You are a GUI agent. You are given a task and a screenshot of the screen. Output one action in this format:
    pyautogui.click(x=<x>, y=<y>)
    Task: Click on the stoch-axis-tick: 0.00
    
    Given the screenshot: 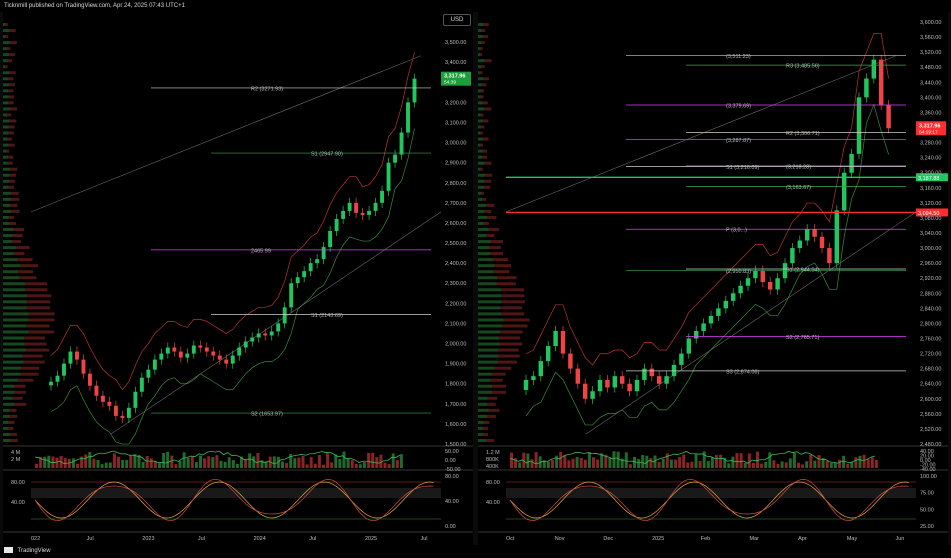 What is the action you would take?
    pyautogui.click(x=450, y=527)
    